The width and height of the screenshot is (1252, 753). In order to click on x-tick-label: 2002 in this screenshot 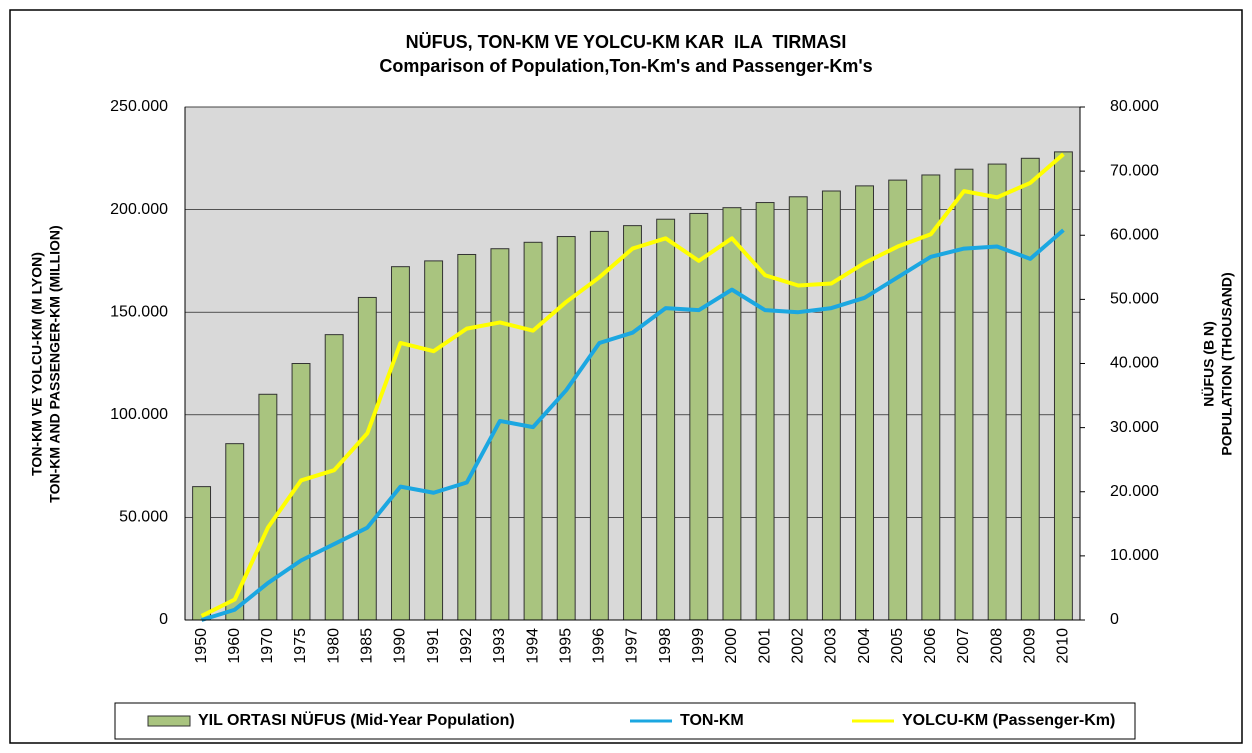, I will do `click(797, 646)`.